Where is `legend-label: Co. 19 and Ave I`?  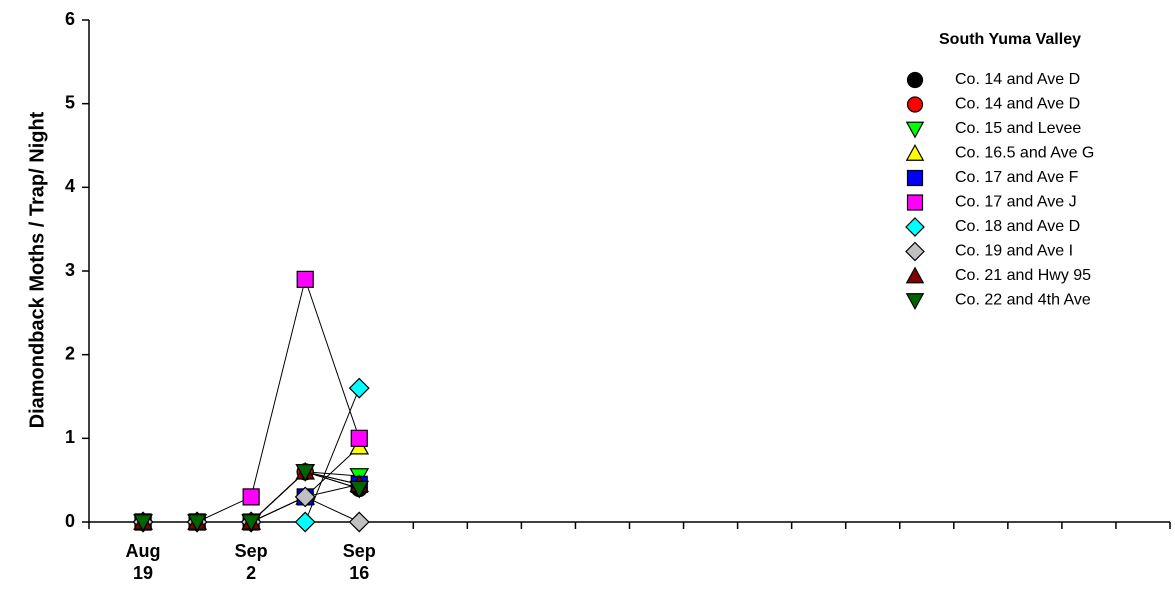 legend-label: Co. 19 and Ave I is located at coordinates (1014, 251).